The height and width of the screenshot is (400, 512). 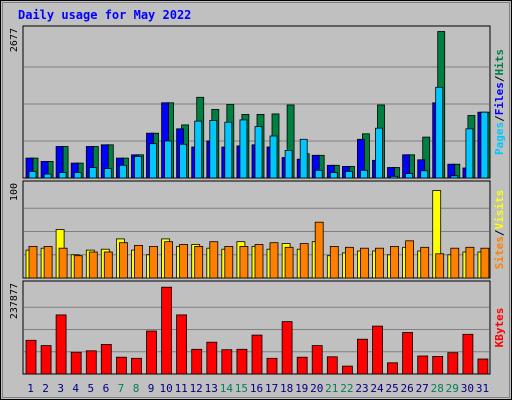 What do you see at coordinates (104, 15) in the screenshot?
I see `chart-title: Daily usage for May 2022` at bounding box center [104, 15].